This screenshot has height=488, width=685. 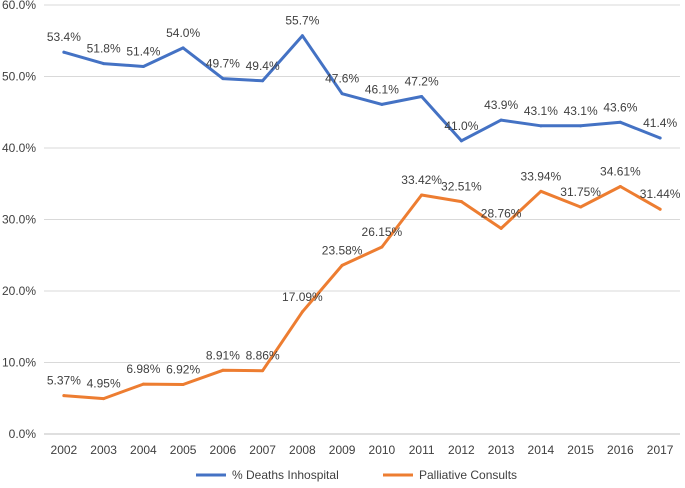 What do you see at coordinates (143, 369) in the screenshot?
I see `data-label: 6.98%` at bounding box center [143, 369].